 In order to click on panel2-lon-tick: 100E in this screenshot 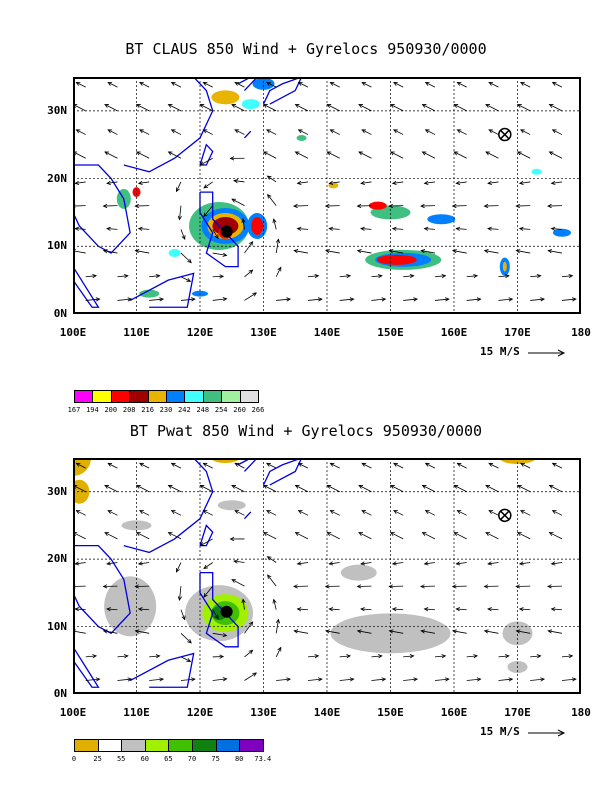, I will do `click(73, 712)`.